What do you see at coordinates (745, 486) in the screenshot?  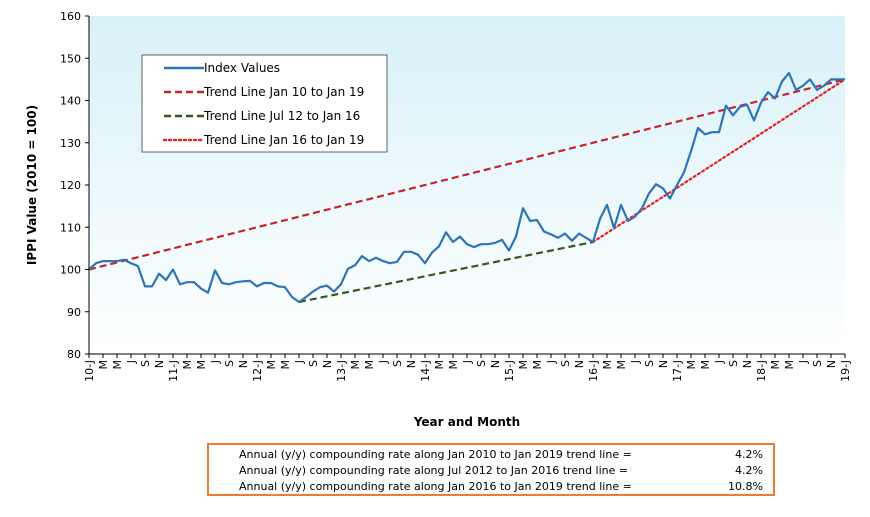 I see `summary-value: 10.8%` at bounding box center [745, 486].